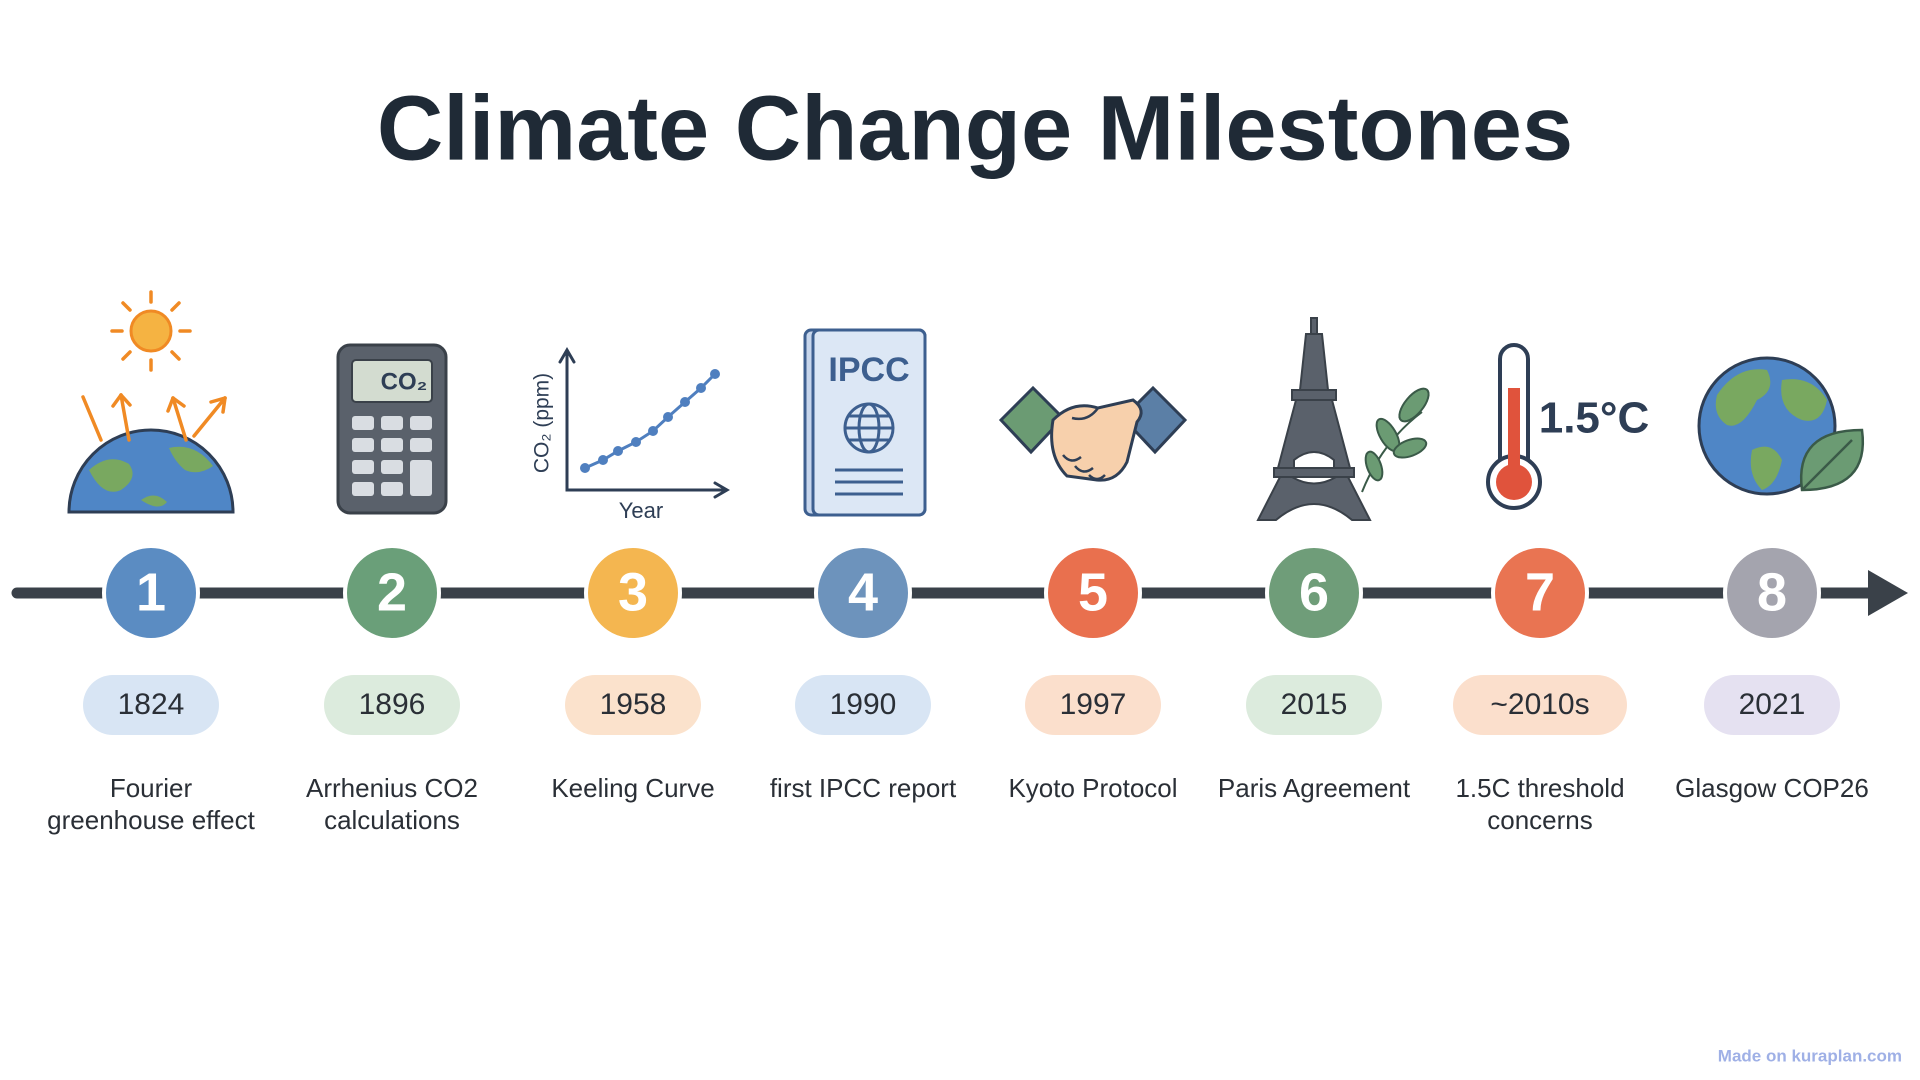  What do you see at coordinates (1772, 788) in the screenshot?
I see `milestone-label: Glasgow COP26` at bounding box center [1772, 788].